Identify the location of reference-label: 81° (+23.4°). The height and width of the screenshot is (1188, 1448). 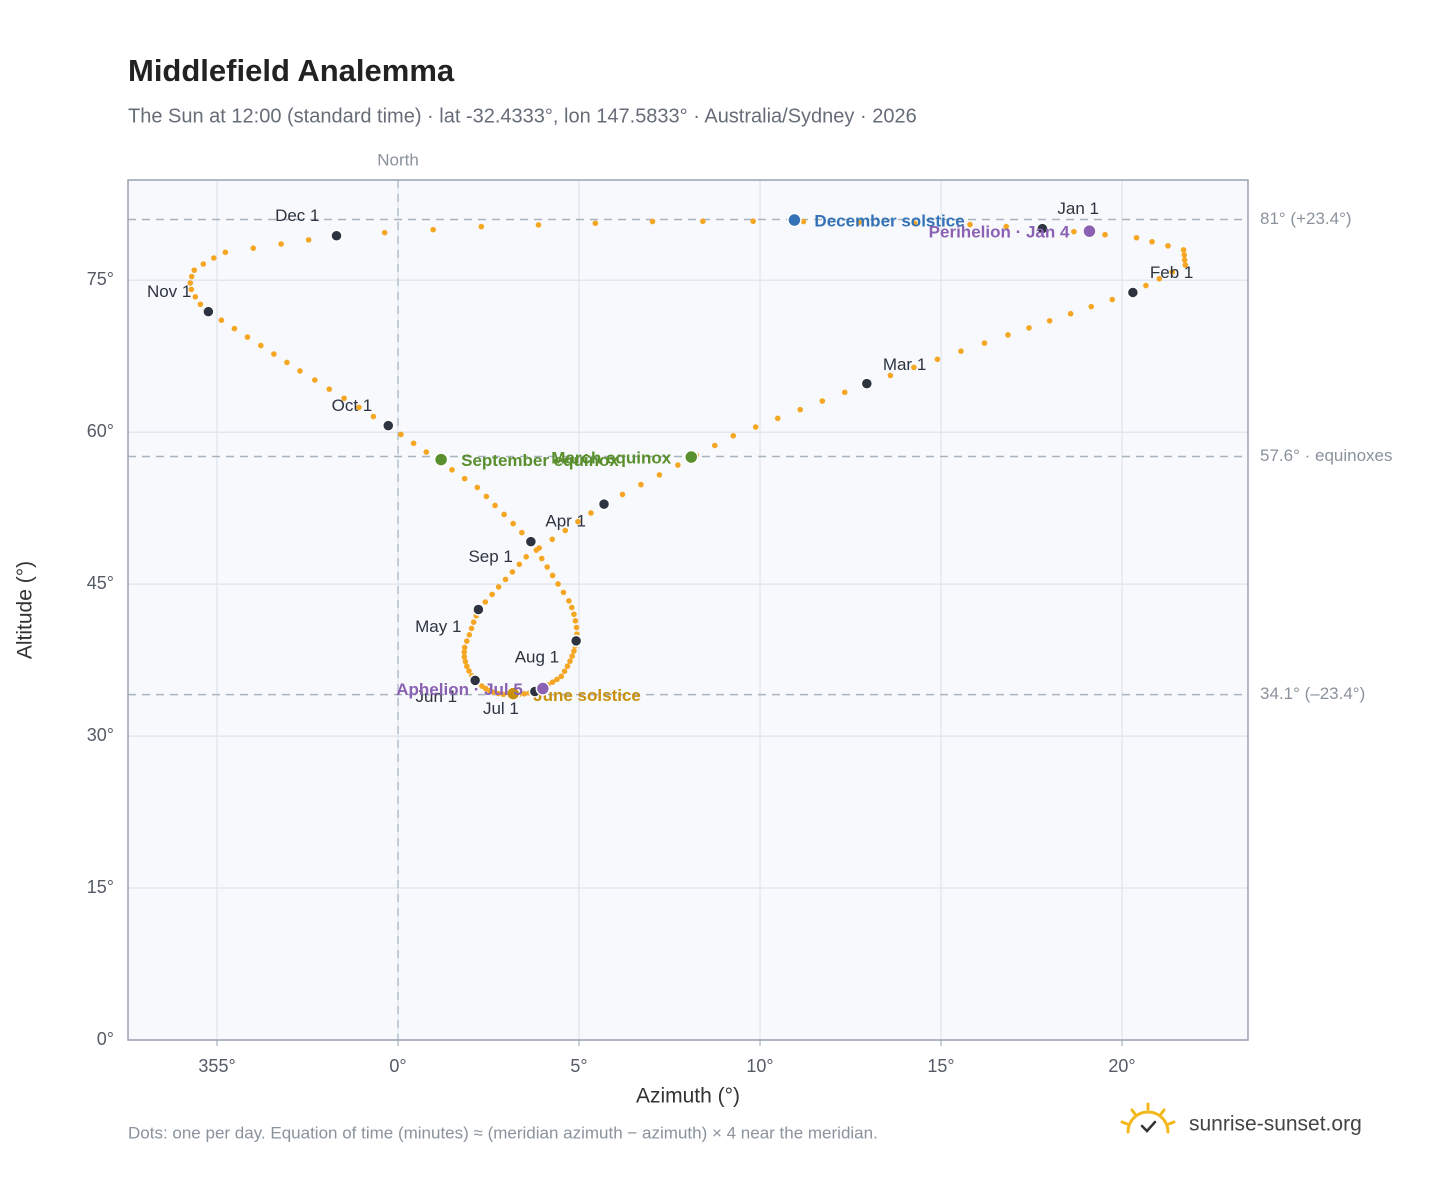
(1306, 218).